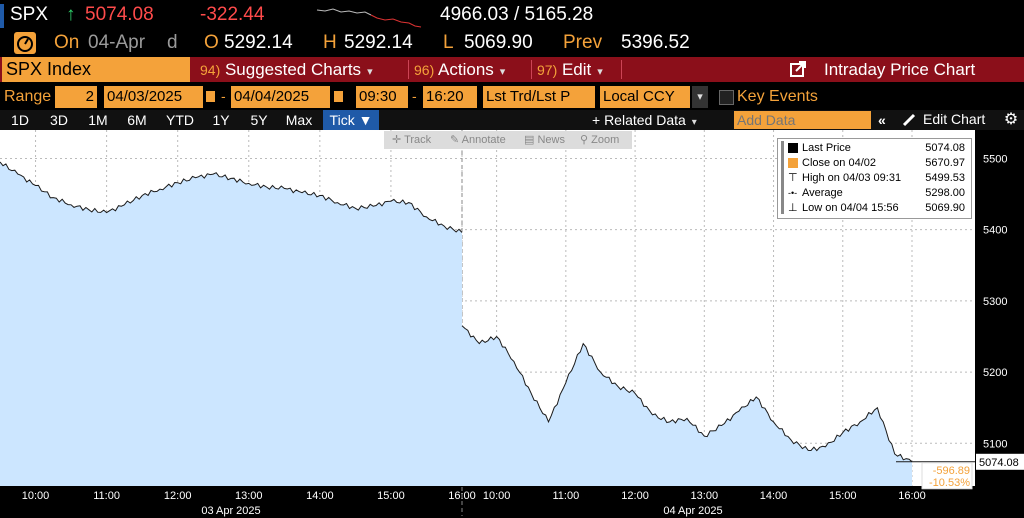  What do you see at coordinates (583, 42) in the screenshot?
I see `prev-label: Prev` at bounding box center [583, 42].